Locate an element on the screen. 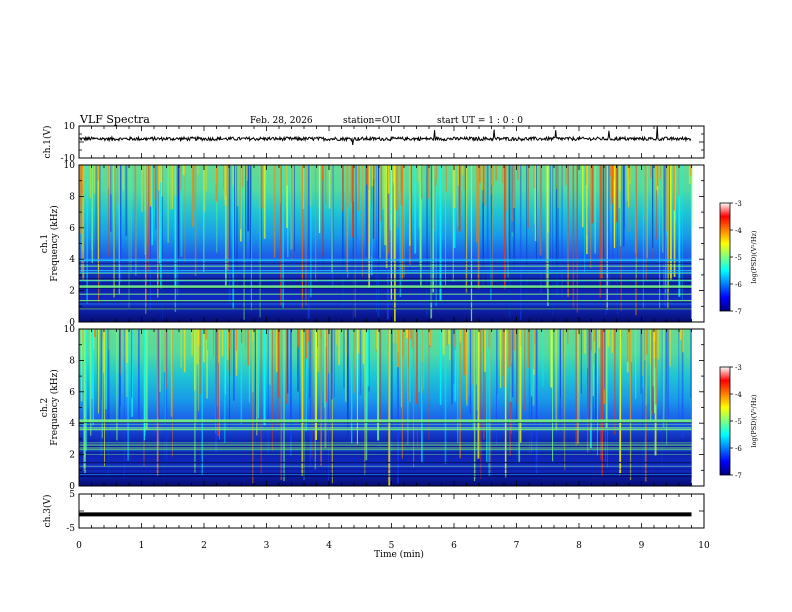 Image resolution: width=792 pixels, height=612 pixels. station-label: station=OUI is located at coordinates (372, 121).